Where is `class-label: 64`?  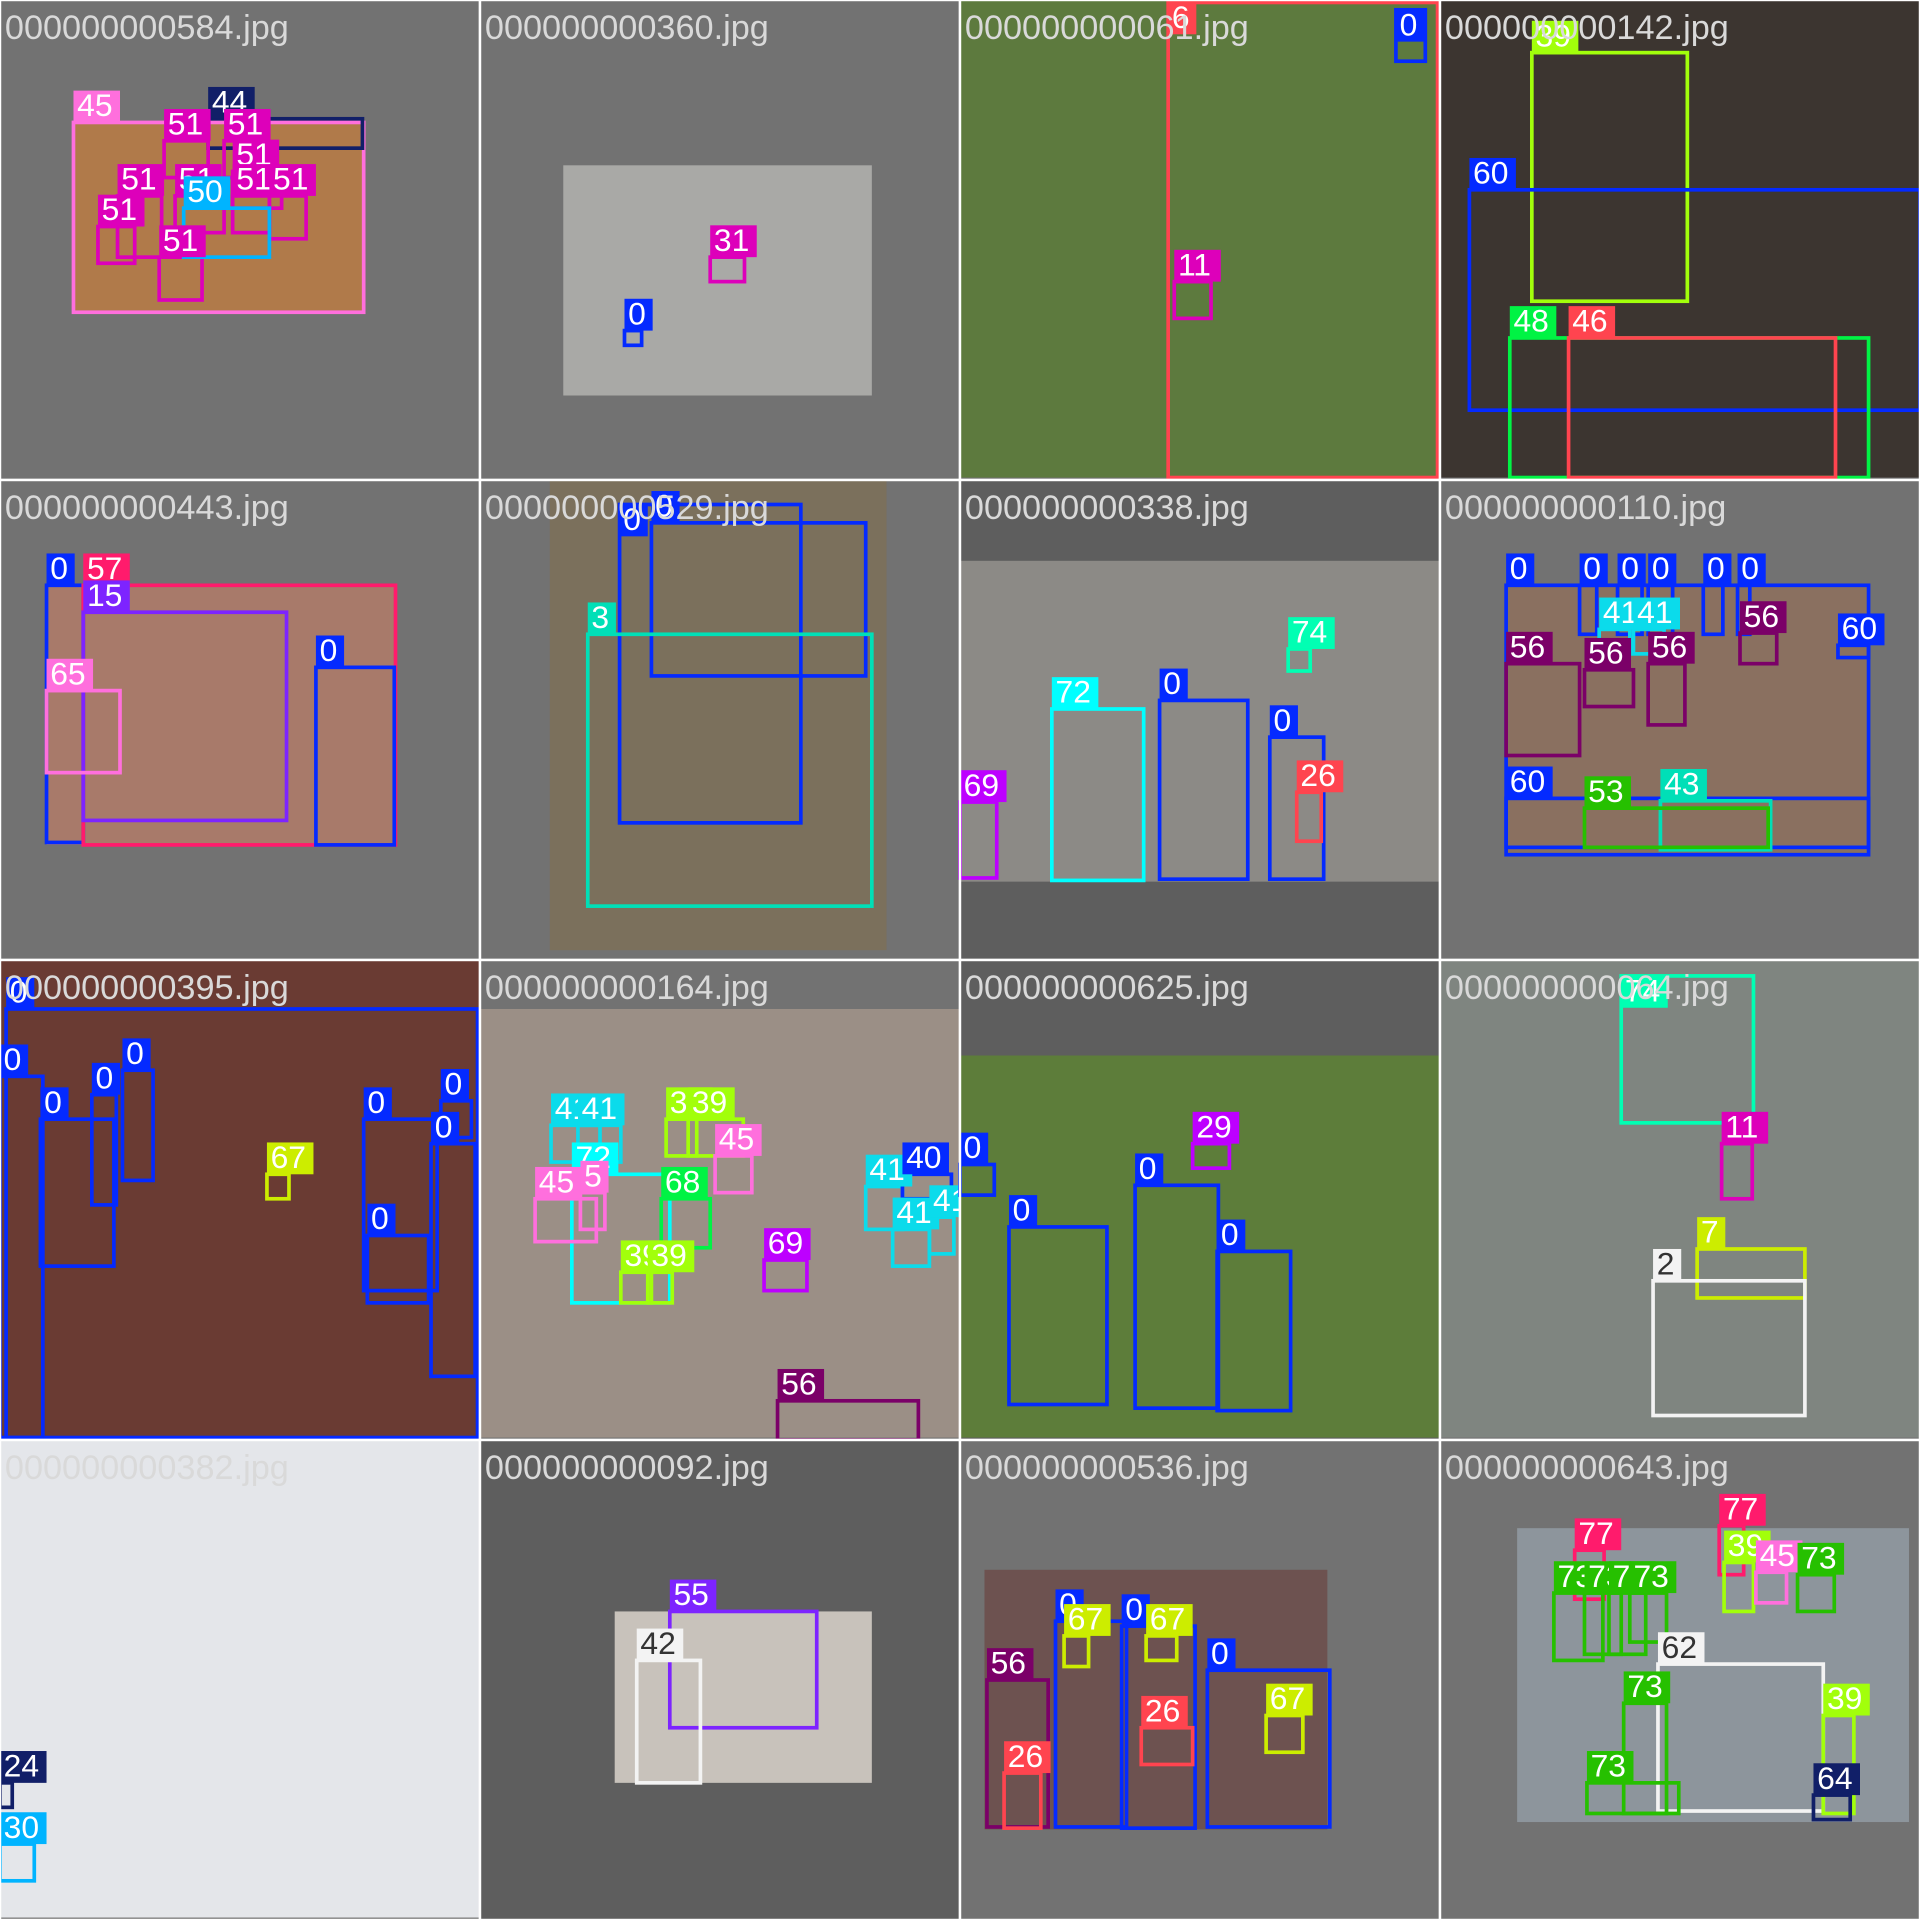
class-label: 64 is located at coordinates (1834, 1778).